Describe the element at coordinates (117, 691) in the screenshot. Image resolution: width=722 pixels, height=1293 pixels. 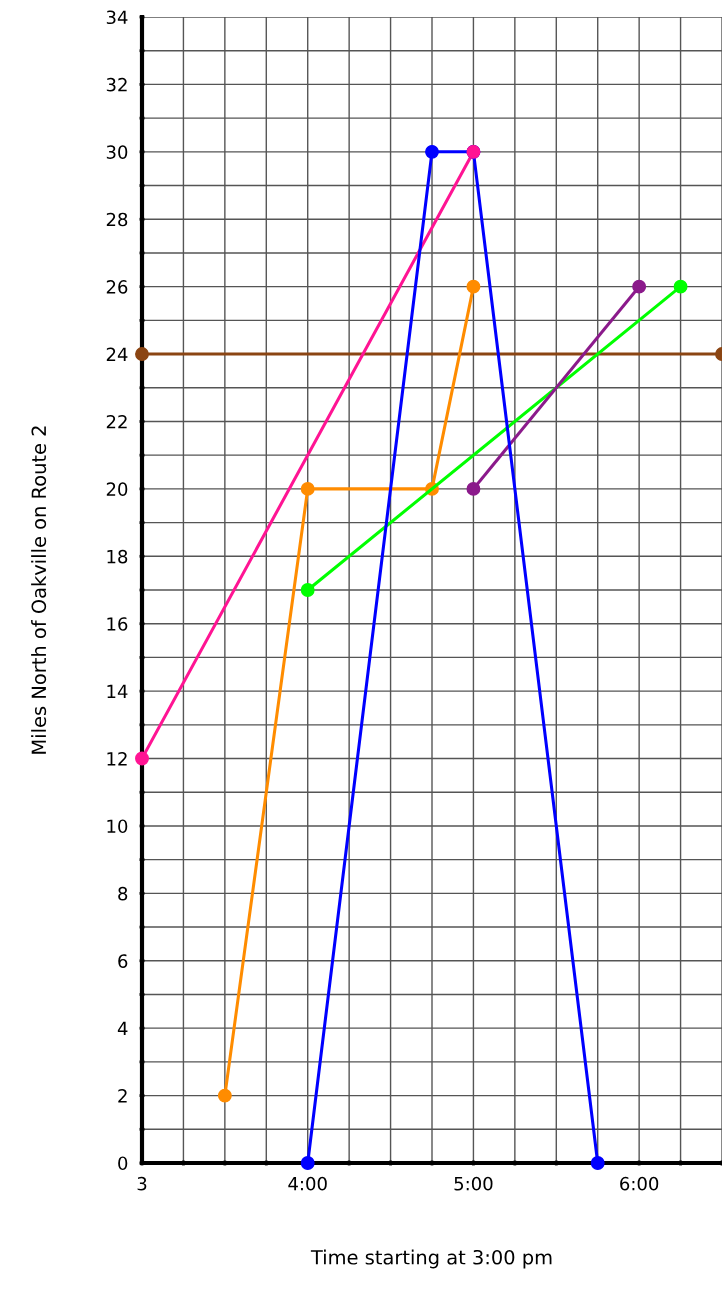
I see `y-tick-label: 14` at that location.